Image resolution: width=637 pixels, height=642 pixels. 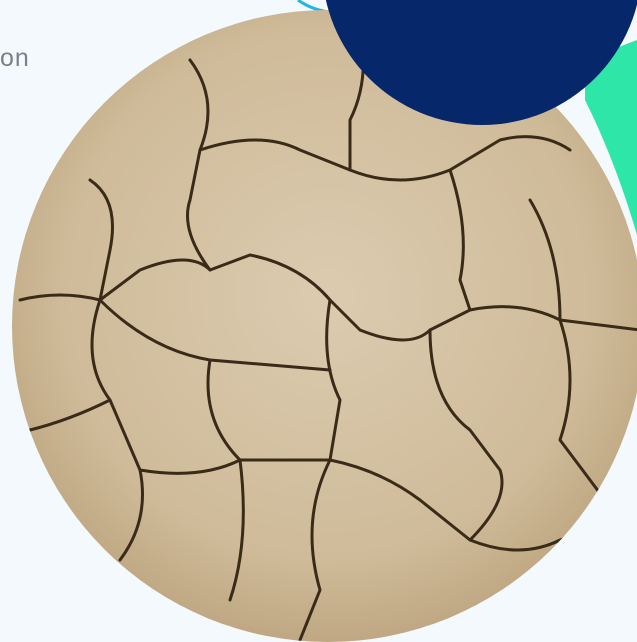 What do you see at coordinates (15, 58) in the screenshot?
I see `intro-text: on` at bounding box center [15, 58].